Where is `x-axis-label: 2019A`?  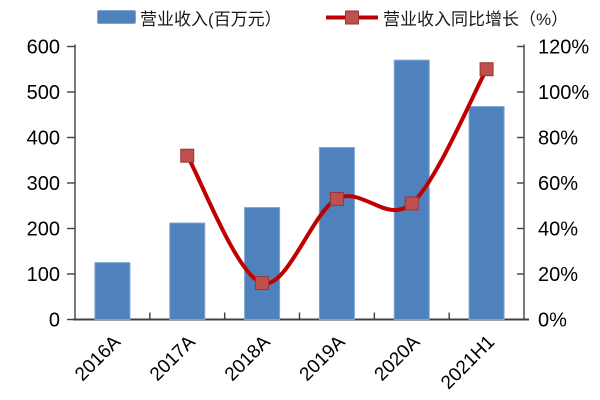
x-axis-label: 2019A is located at coordinates (323, 358).